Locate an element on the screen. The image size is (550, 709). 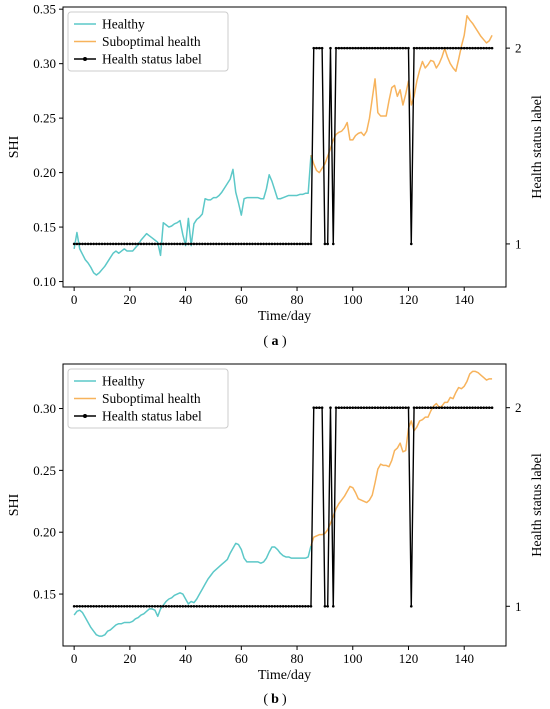
legend-box is located at coordinates (148, 398).